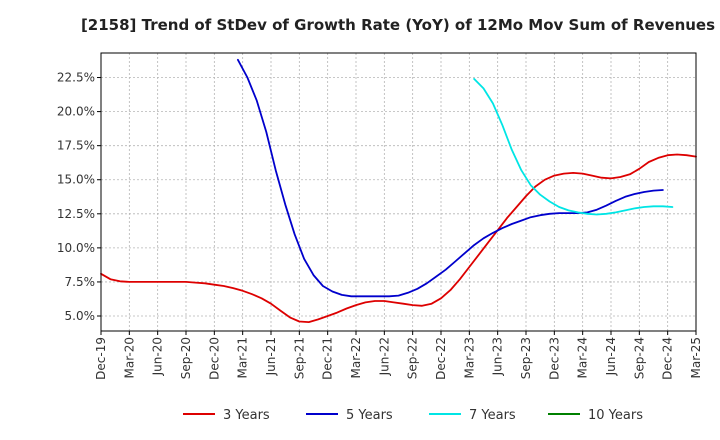 Image resolution: width=720 pixels, height=440 pixels. What do you see at coordinates (554, 358) in the screenshot?
I see `x-tick-label: Dec-23` at bounding box center [554, 358].